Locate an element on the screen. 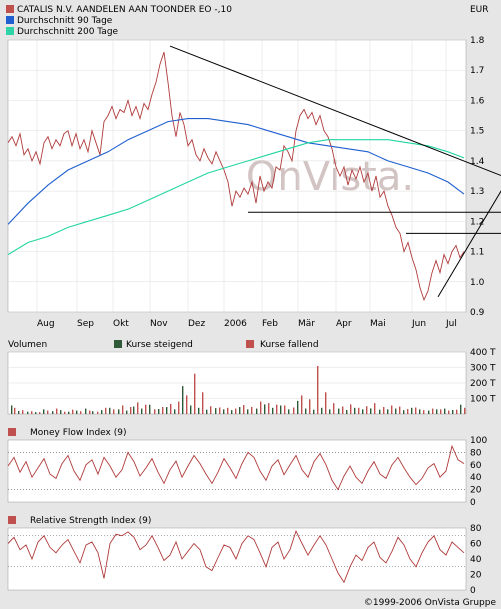  price-x-tick: Jul is located at coordinates (451, 324).